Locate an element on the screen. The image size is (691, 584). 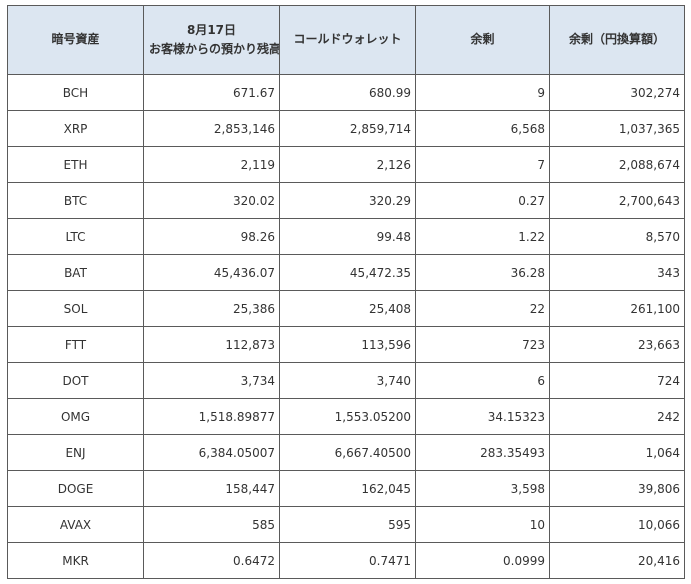
table-row: BCH 671.67 680.99 9 302,274 is located at coordinates (346, 92).